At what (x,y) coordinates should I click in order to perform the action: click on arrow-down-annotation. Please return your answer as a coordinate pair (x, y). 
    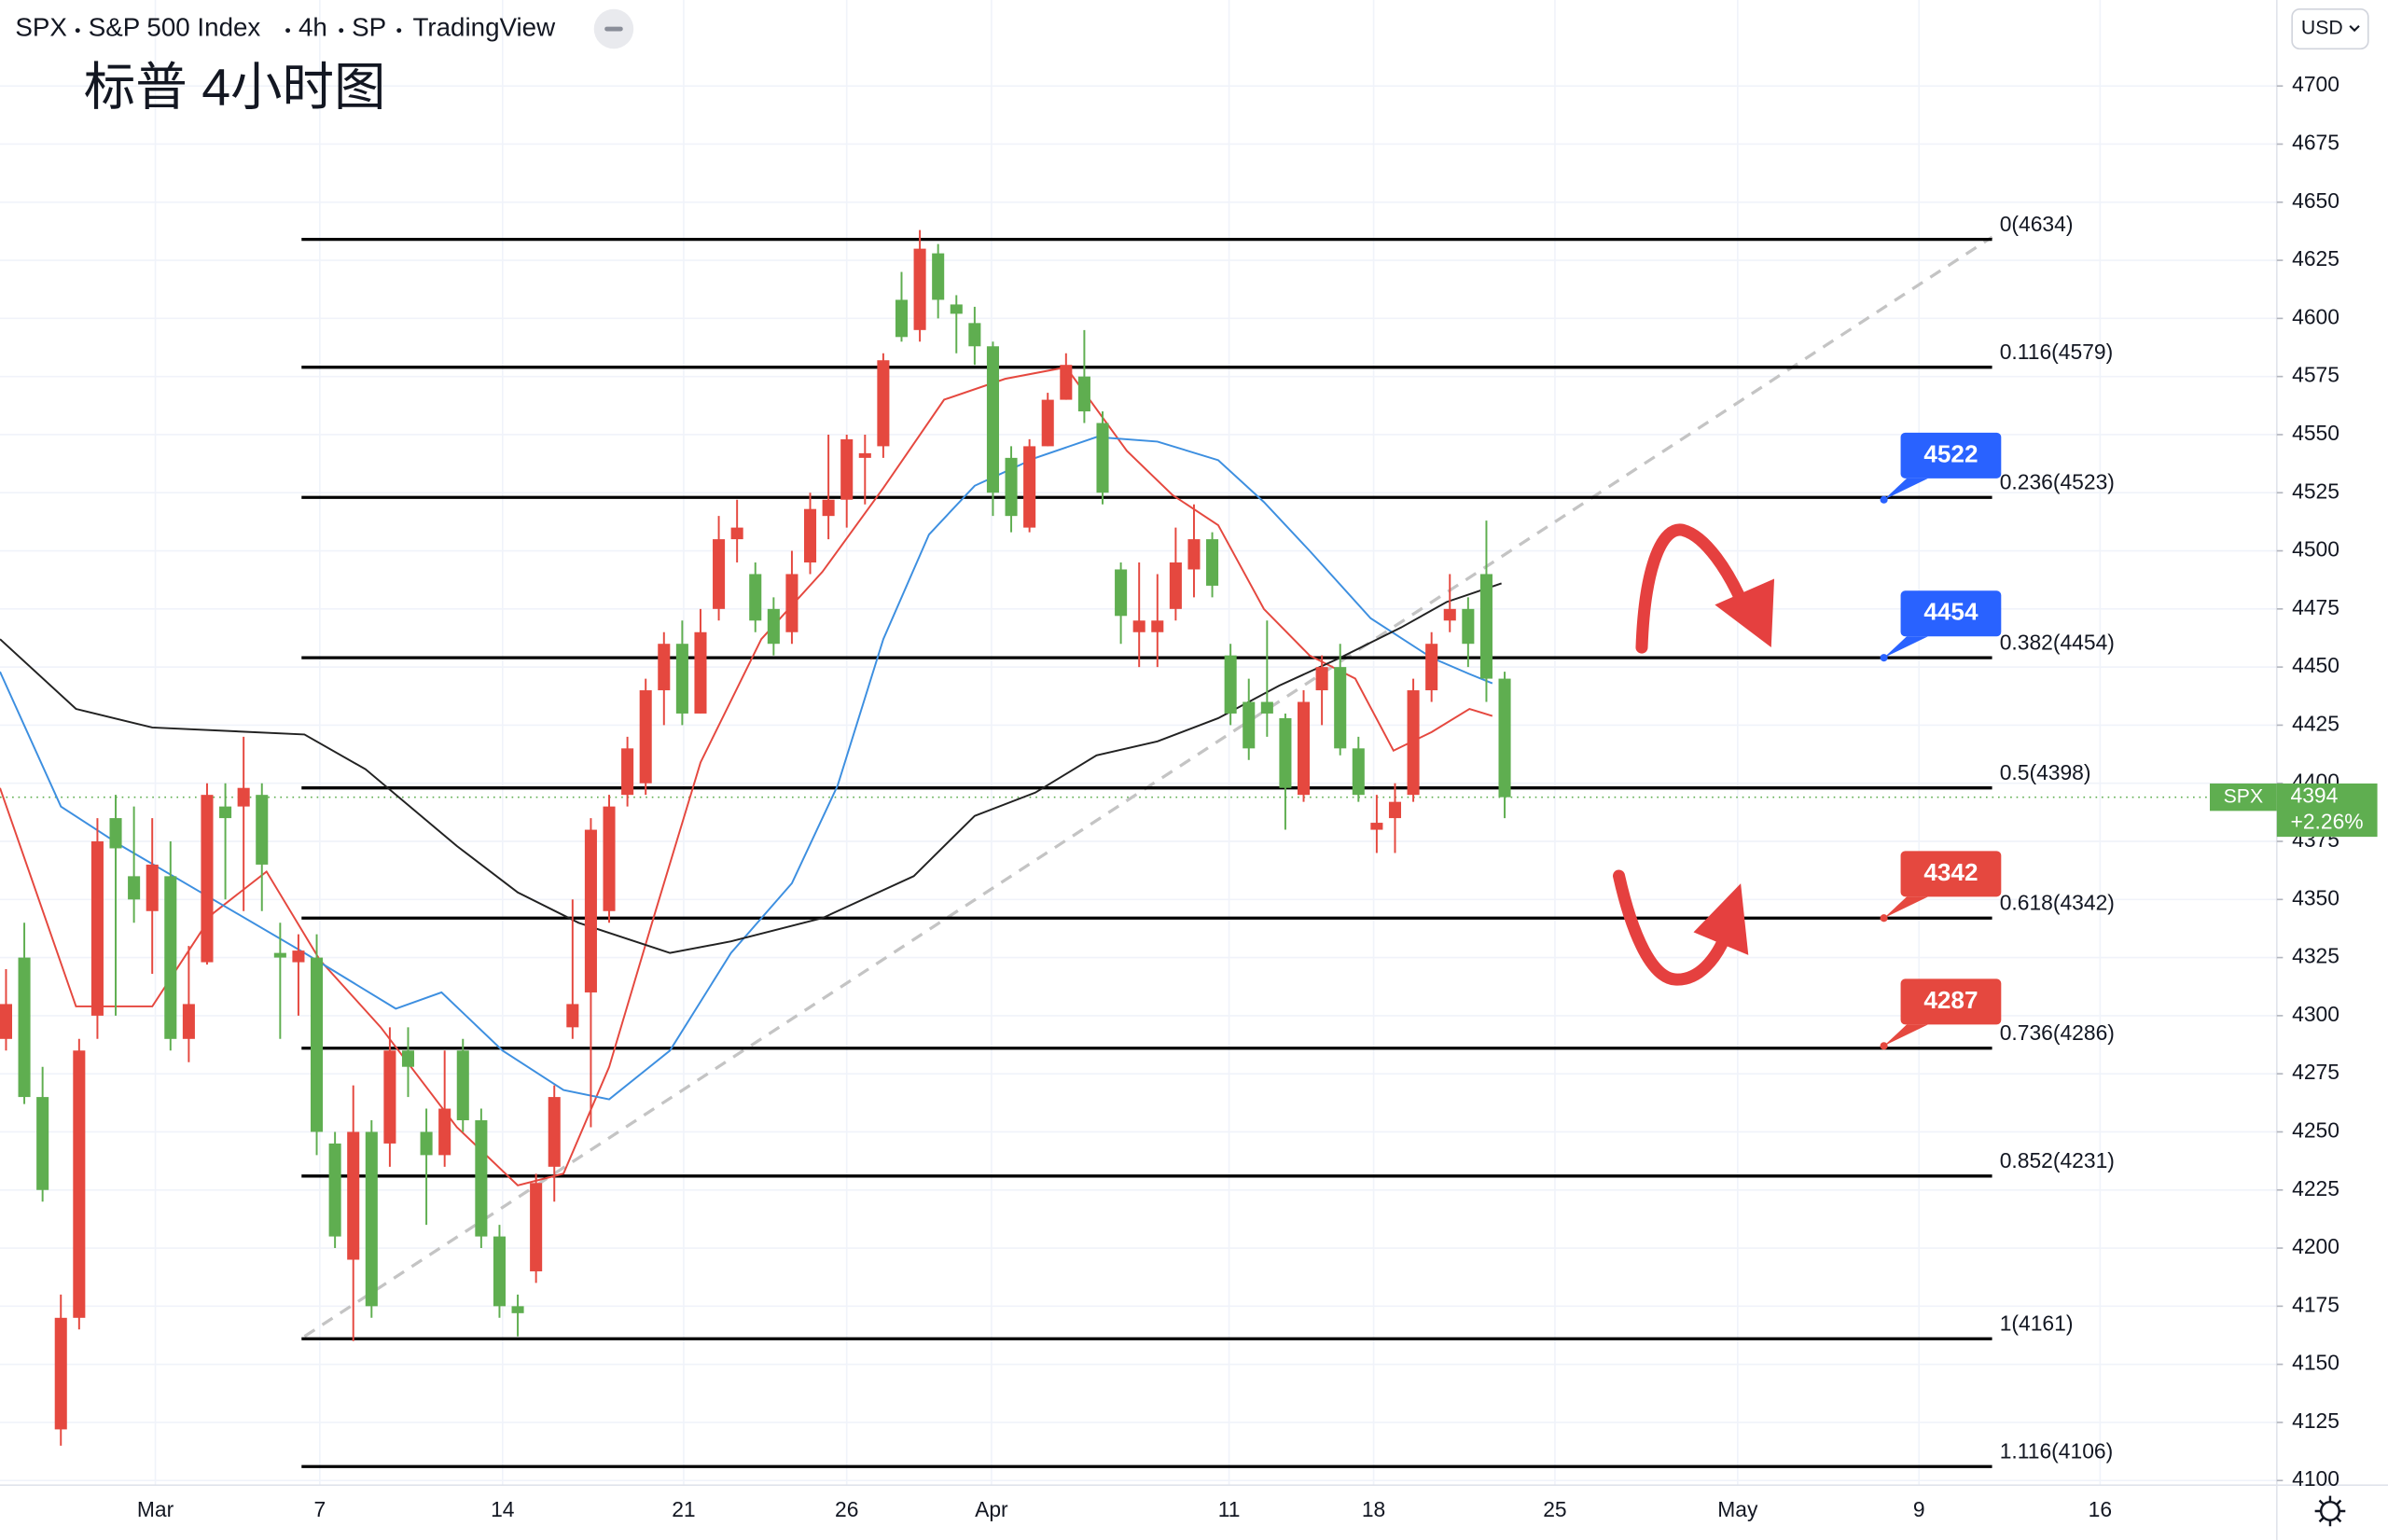
    Looking at the image, I should click on (1705, 588).